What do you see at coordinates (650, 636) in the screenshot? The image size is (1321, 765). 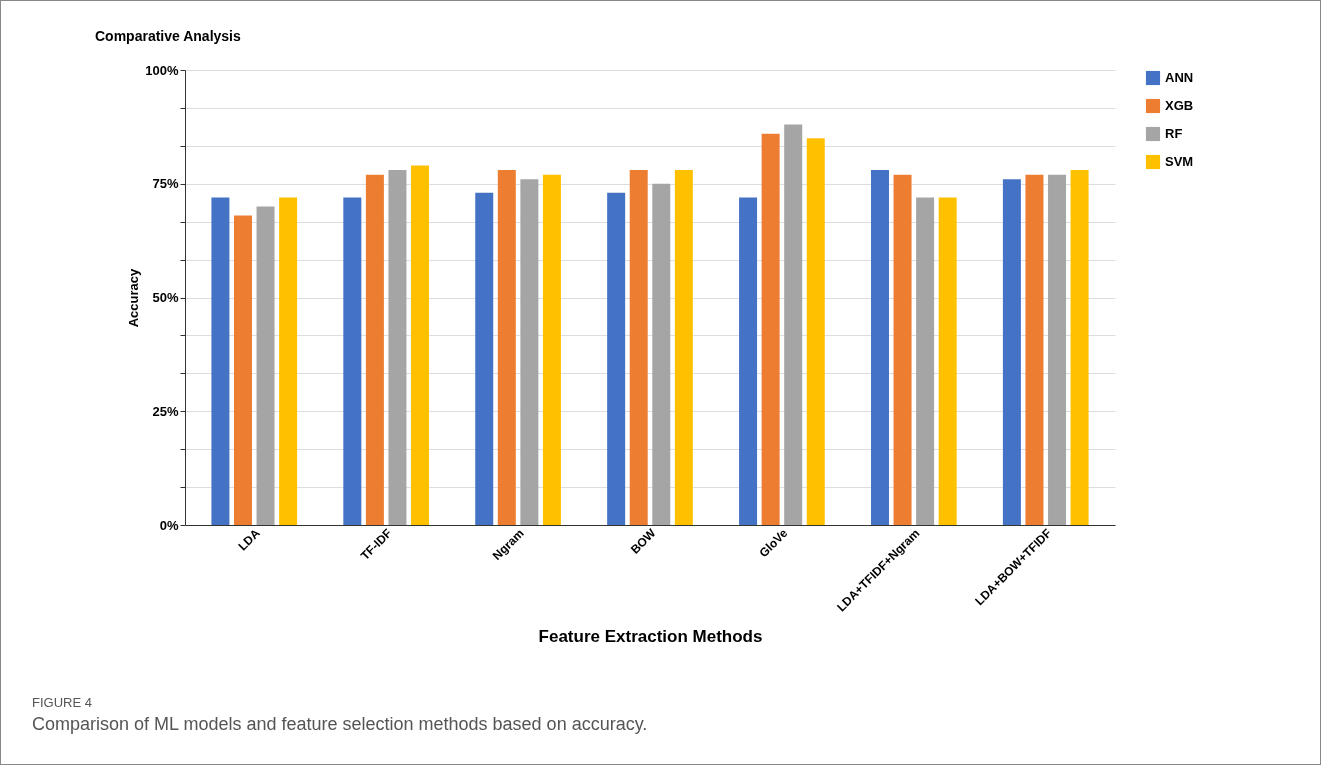 I see `x-axis-title: Feature Extraction Methods` at bounding box center [650, 636].